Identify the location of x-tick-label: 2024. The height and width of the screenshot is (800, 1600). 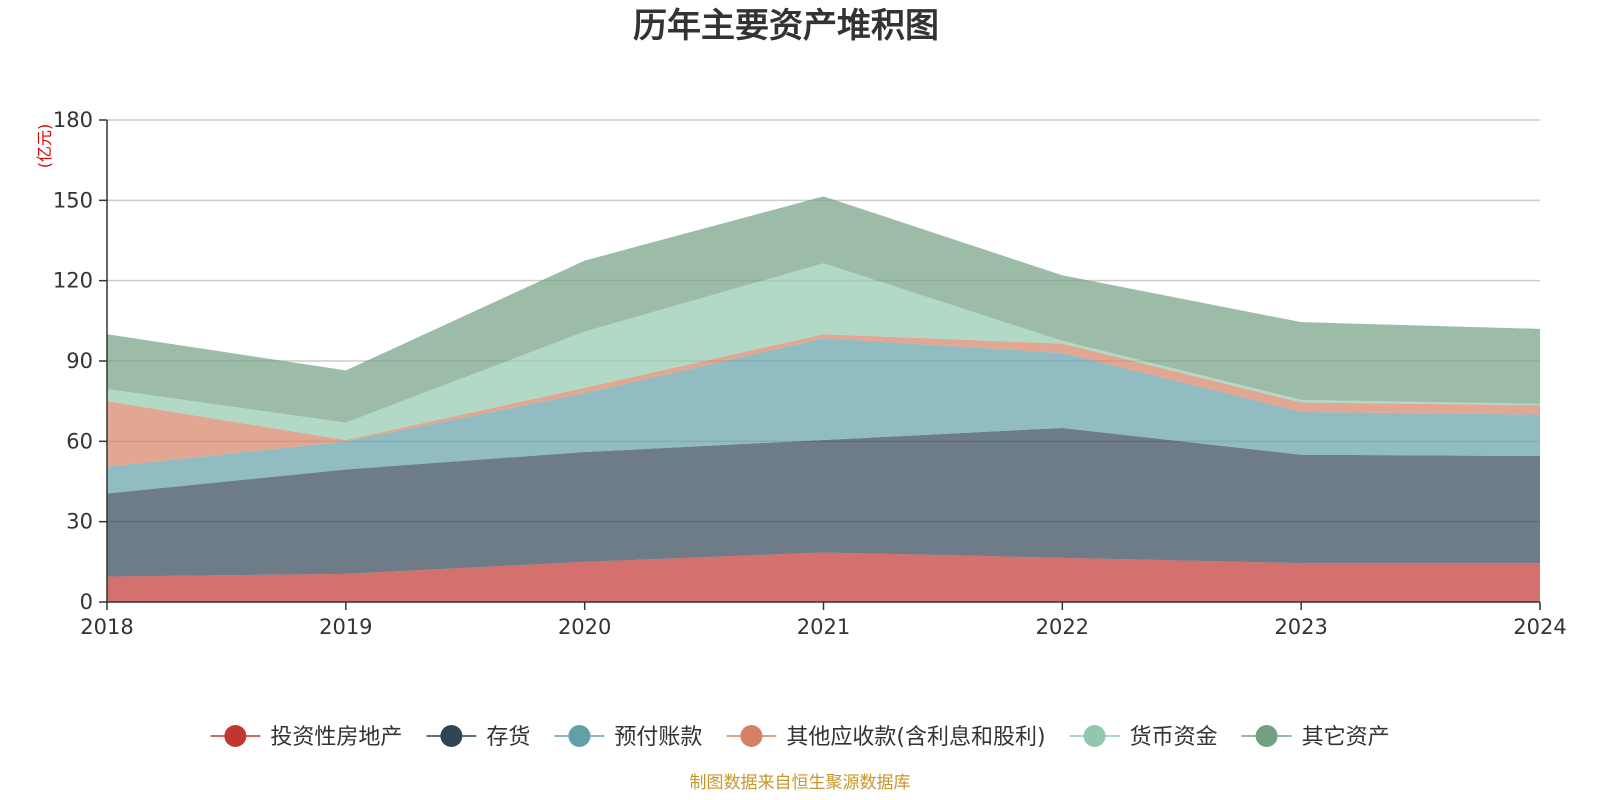
(1539, 627).